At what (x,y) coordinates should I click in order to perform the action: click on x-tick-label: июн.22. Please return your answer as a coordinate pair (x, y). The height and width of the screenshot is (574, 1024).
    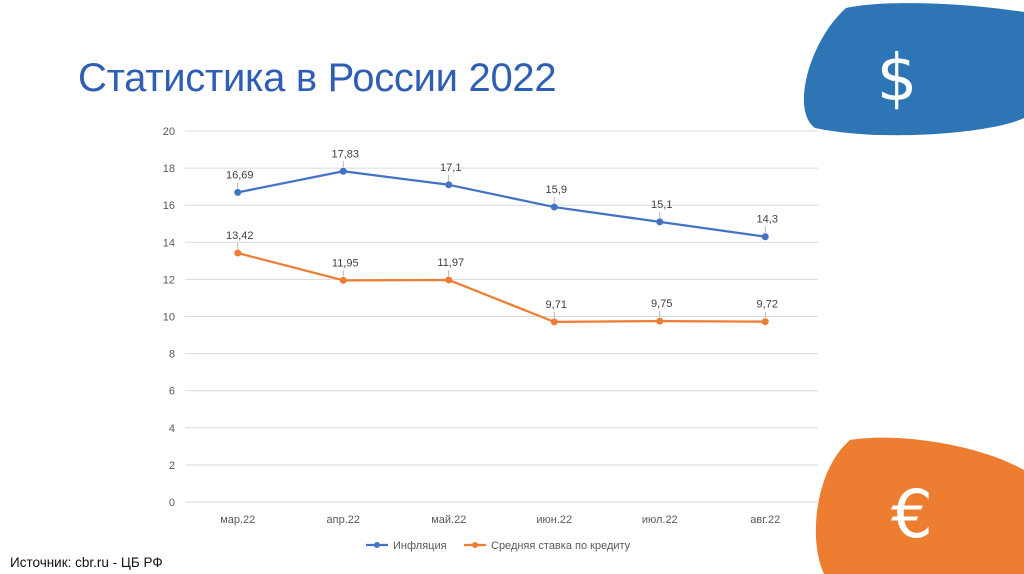
    Looking at the image, I should click on (554, 520).